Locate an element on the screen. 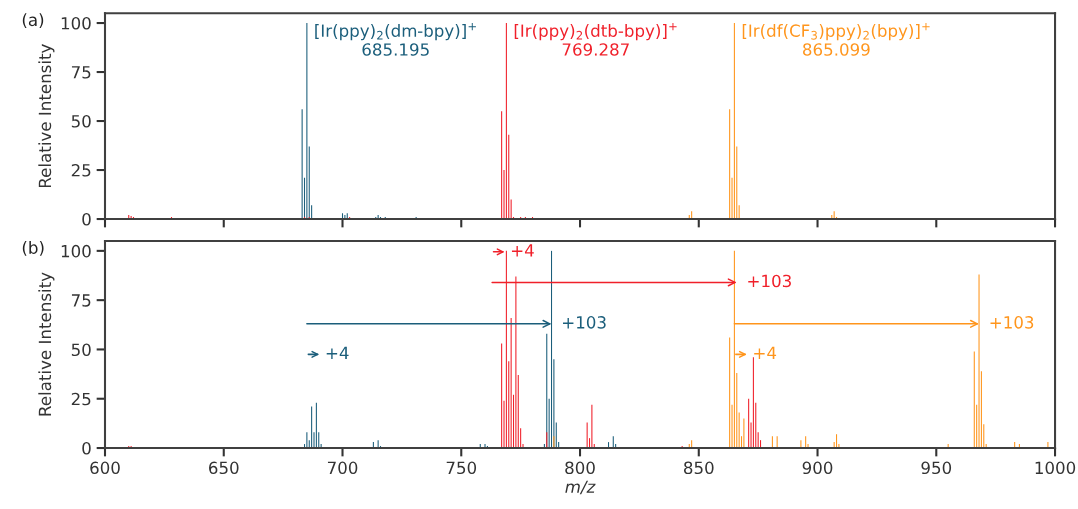 The width and height of the screenshot is (1078, 509). text: [Ir(ppy)$_{2}$(dtb-bpy)]$^{+}$ 769.287 is located at coordinates (595, 39).